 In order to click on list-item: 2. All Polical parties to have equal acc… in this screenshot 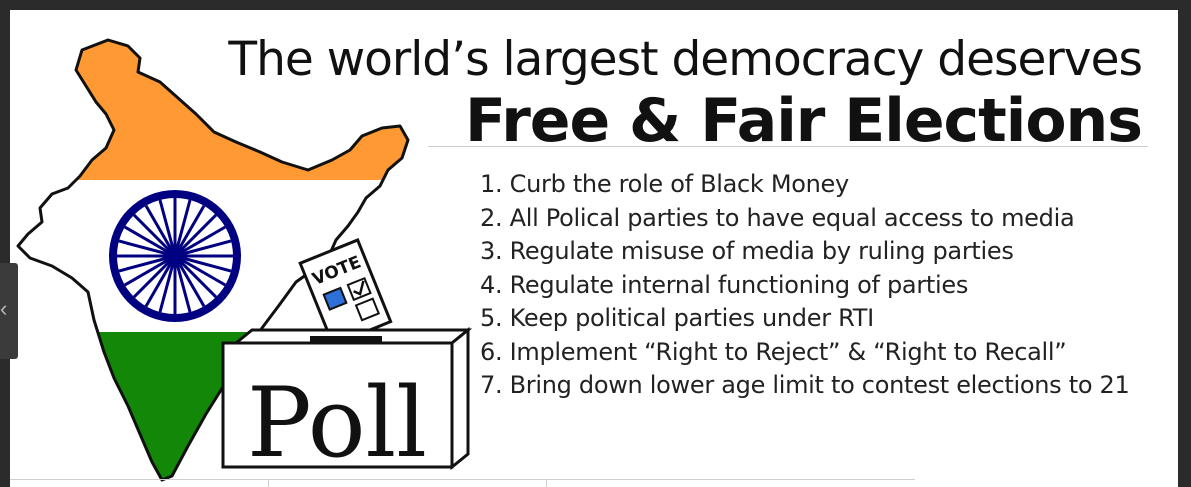, I will do `click(777, 217)`.